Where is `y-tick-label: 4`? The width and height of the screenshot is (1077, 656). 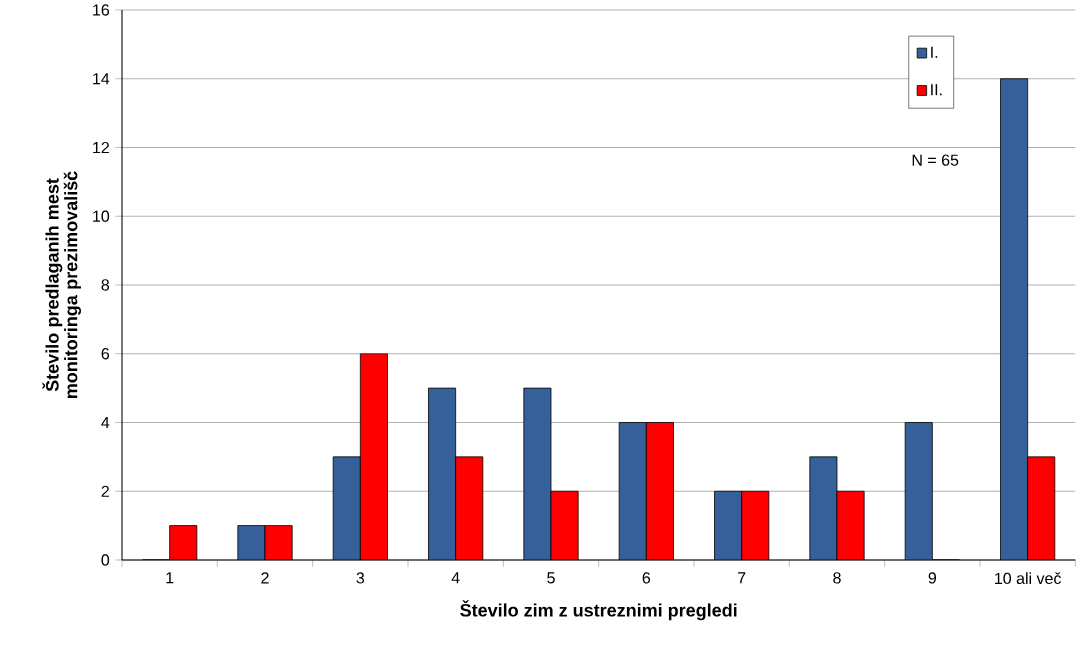
y-tick-label: 4 is located at coordinates (105, 422).